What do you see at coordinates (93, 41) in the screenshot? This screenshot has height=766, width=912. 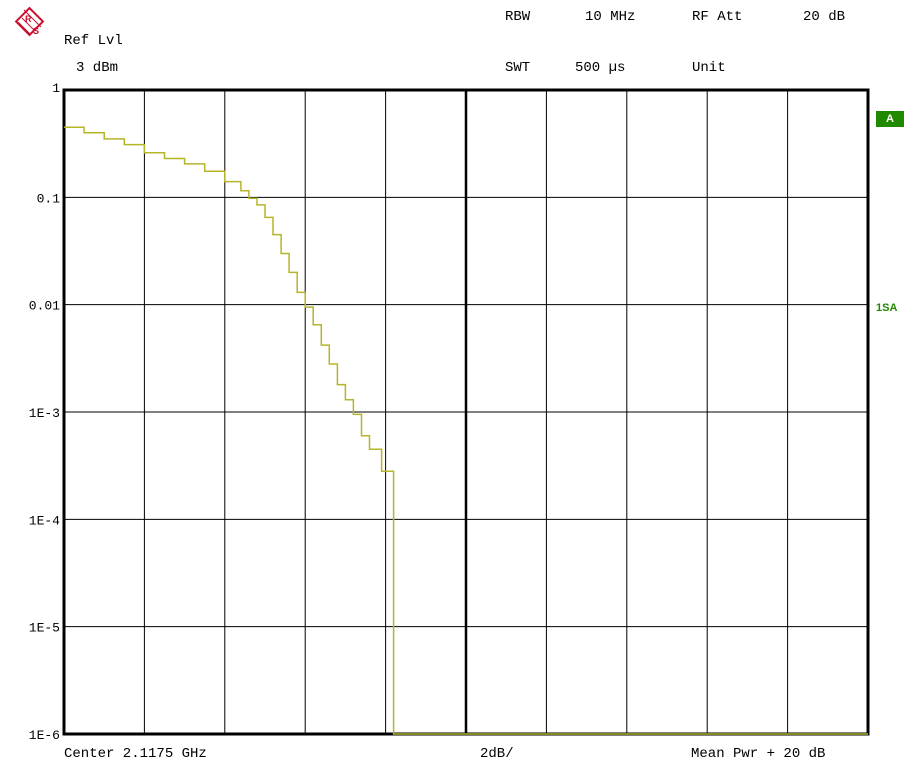 I see `ref-lvl-label: Ref Lvl` at bounding box center [93, 41].